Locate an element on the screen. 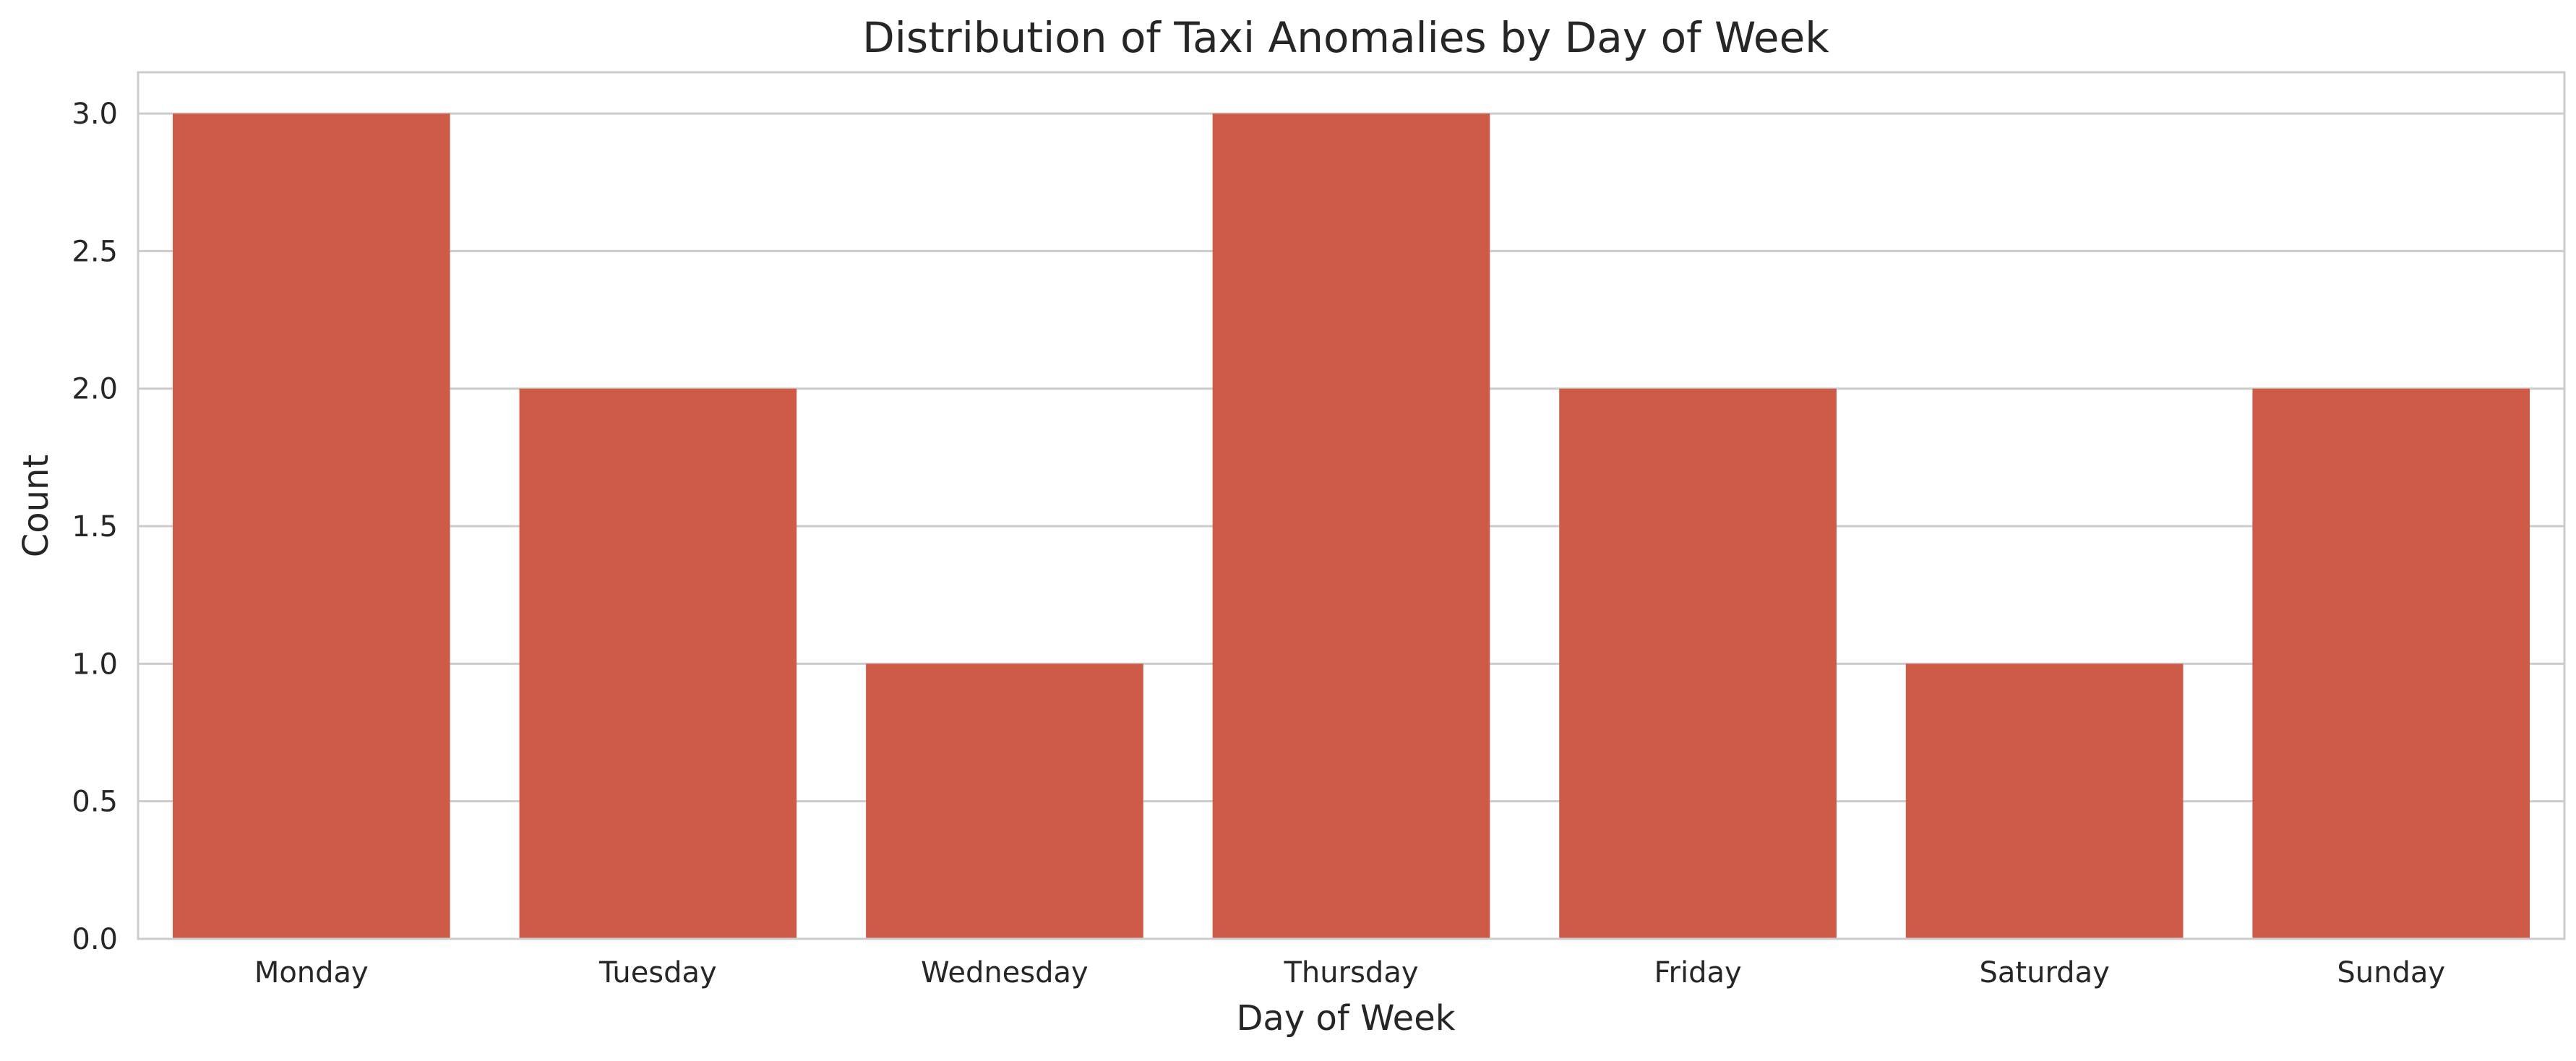 Image resolution: width=2576 pixels, height=1061 pixels. y-tick-label: 0.5 is located at coordinates (95, 803).